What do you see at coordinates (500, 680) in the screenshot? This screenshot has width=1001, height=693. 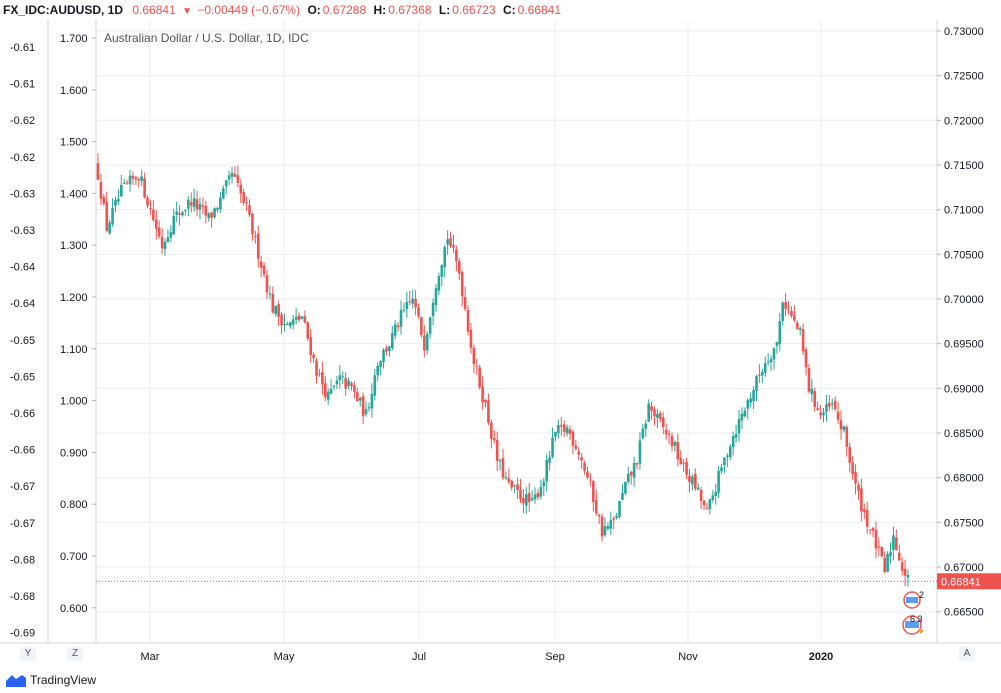 I see `footer: TradingView` at bounding box center [500, 680].